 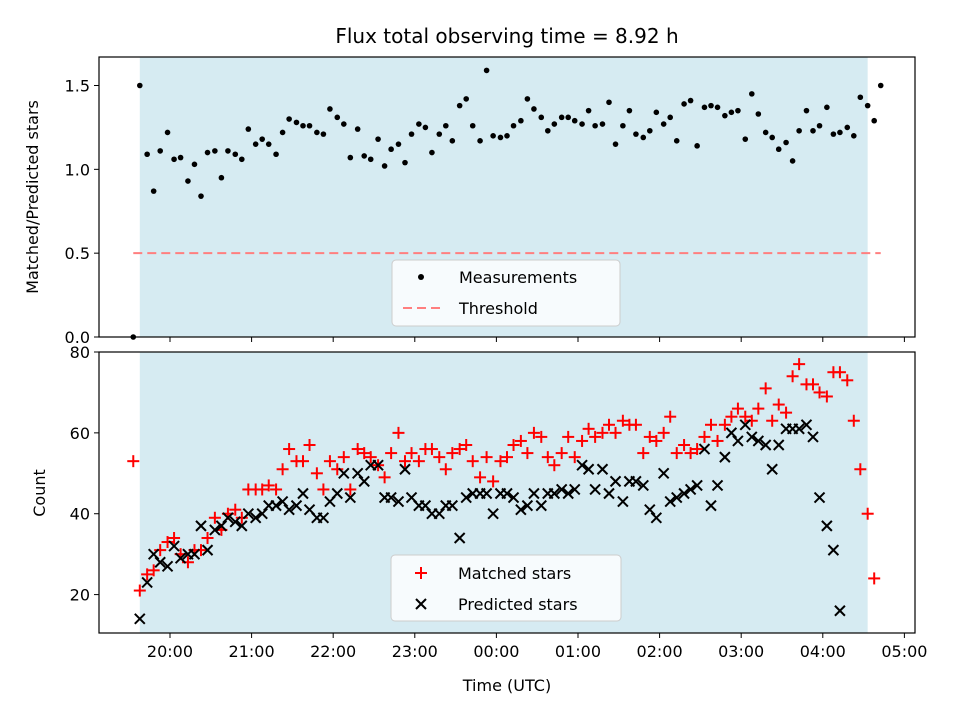 I want to click on top-legend-box, so click(x=506, y=293).